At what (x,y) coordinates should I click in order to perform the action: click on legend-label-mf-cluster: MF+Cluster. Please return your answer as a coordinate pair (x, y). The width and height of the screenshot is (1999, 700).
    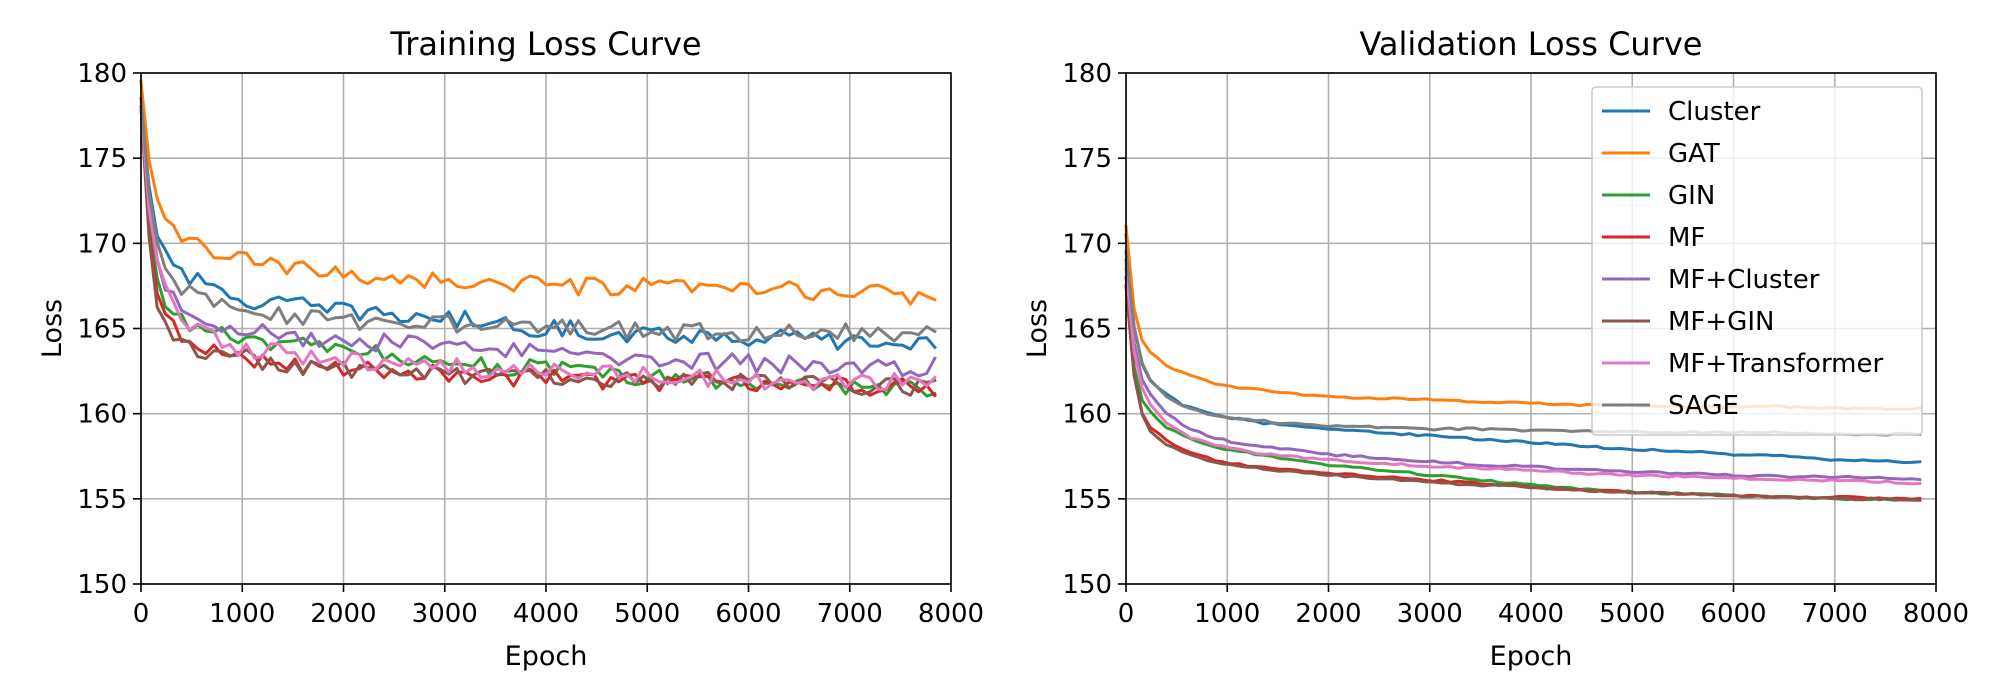
    Looking at the image, I should click on (1744, 280).